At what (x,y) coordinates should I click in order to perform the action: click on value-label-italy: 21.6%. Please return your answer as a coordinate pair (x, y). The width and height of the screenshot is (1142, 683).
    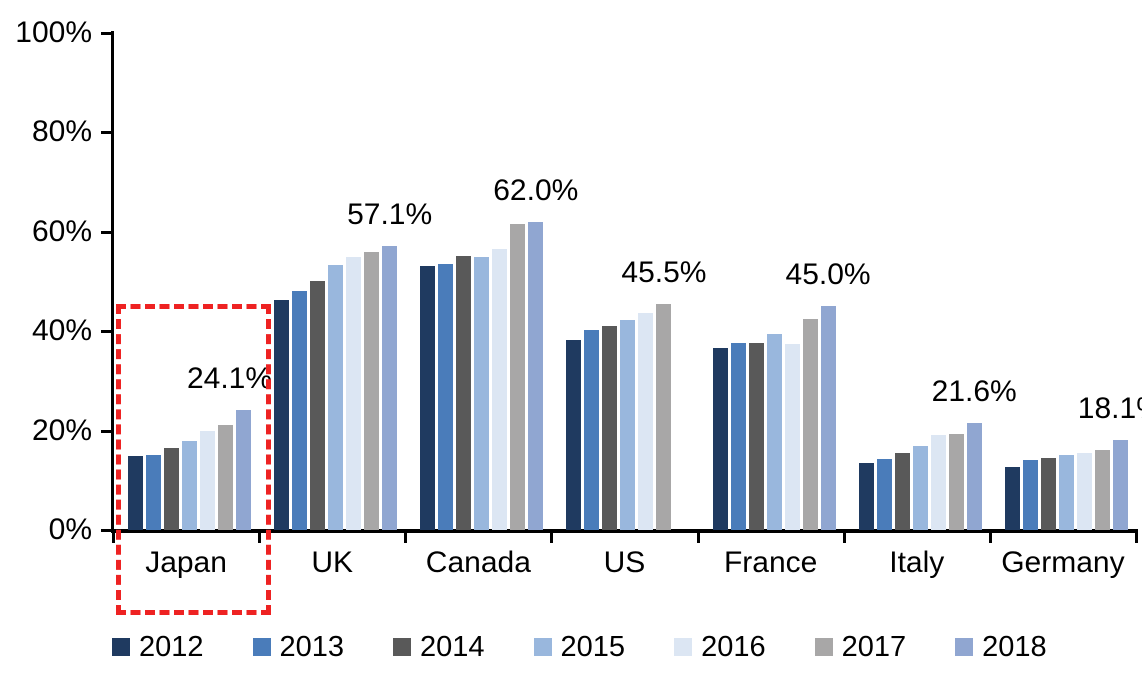
    Looking at the image, I should click on (974, 391).